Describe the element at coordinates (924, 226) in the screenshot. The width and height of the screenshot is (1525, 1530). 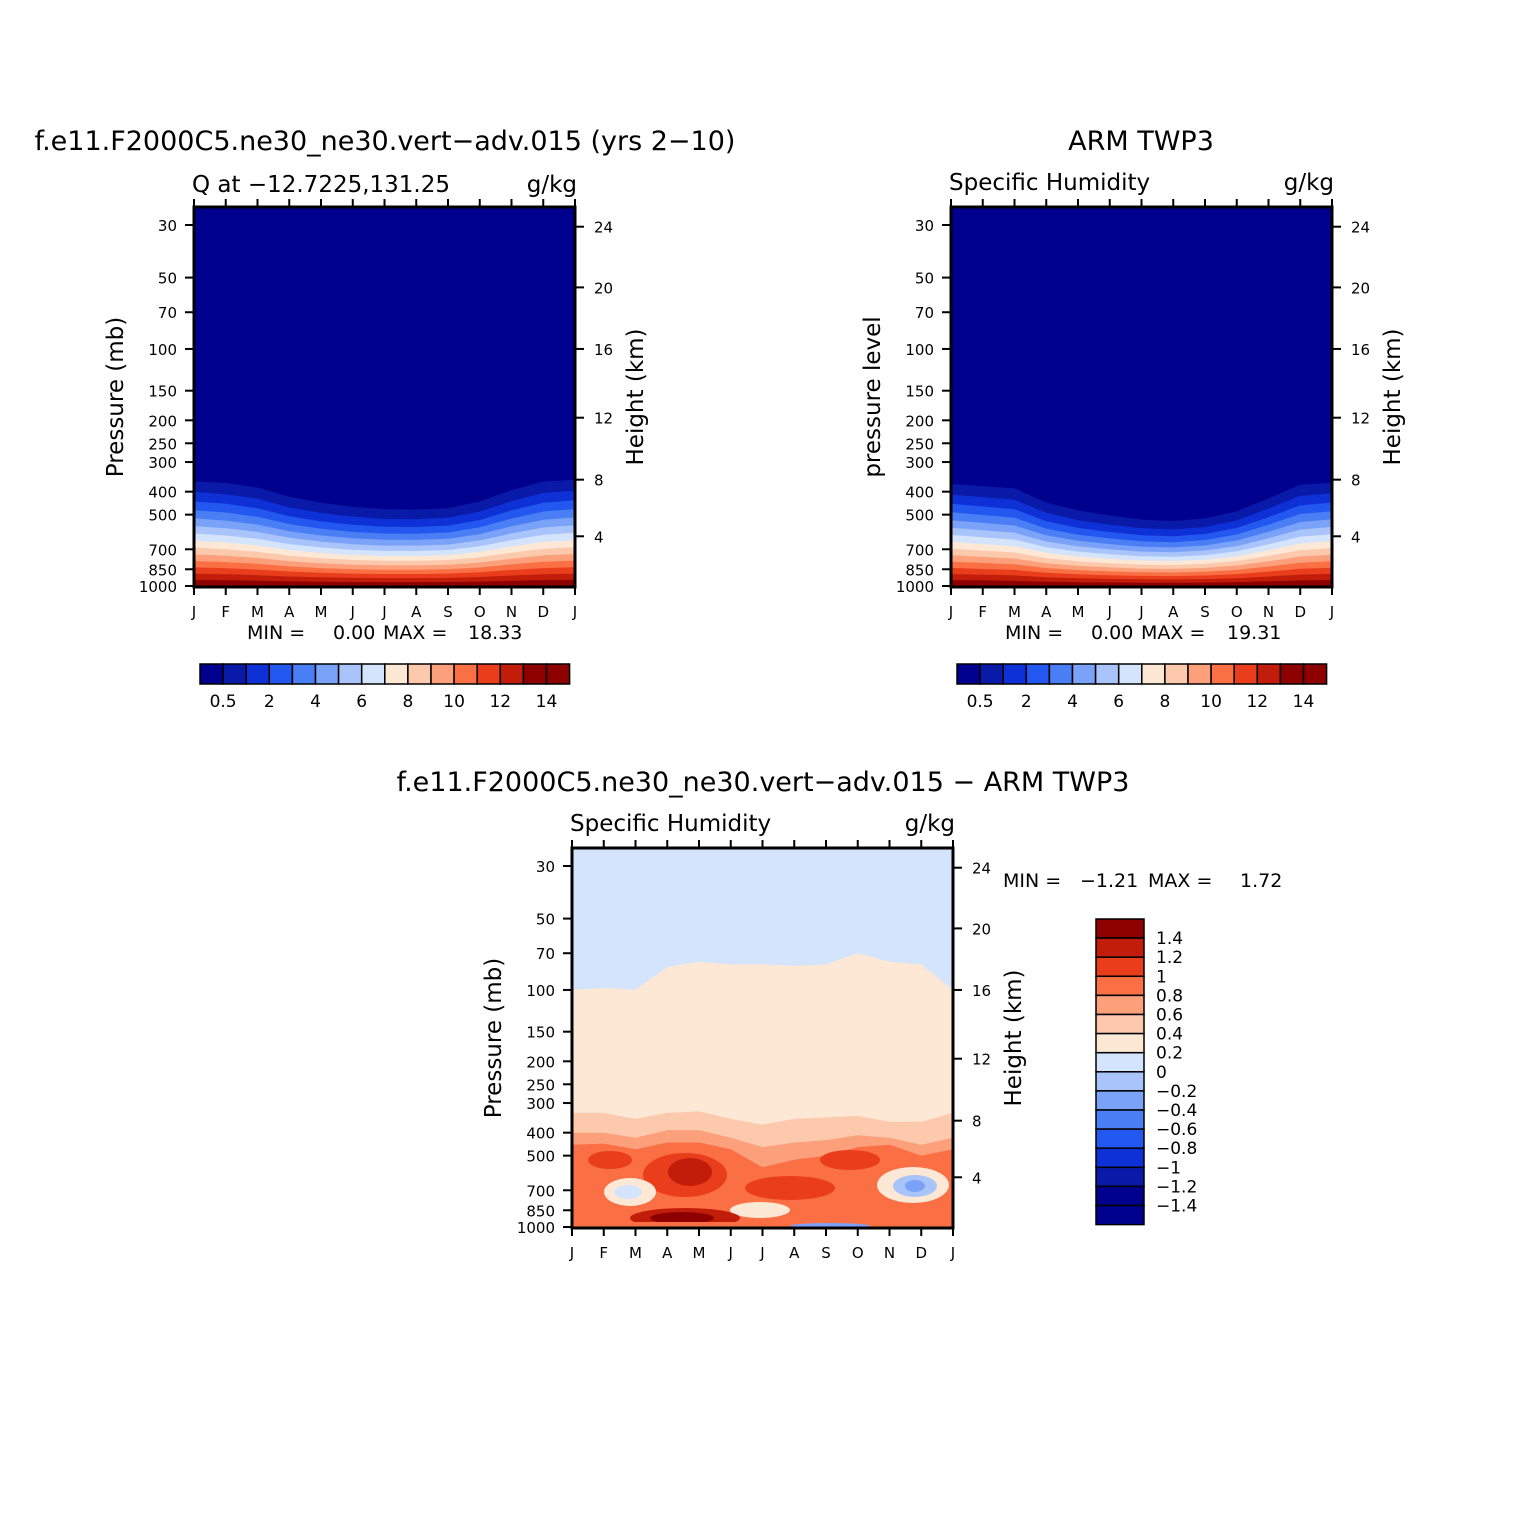
I see `panel-b-ytick-label: 30` at that location.